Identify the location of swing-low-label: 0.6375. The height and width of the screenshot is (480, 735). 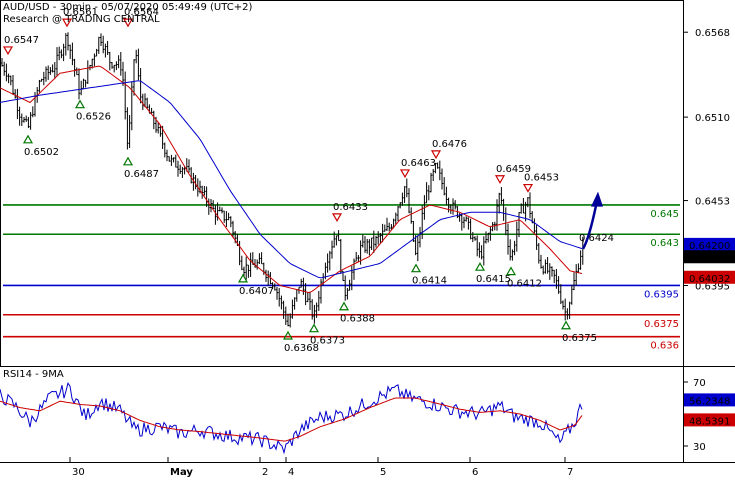
(579, 338).